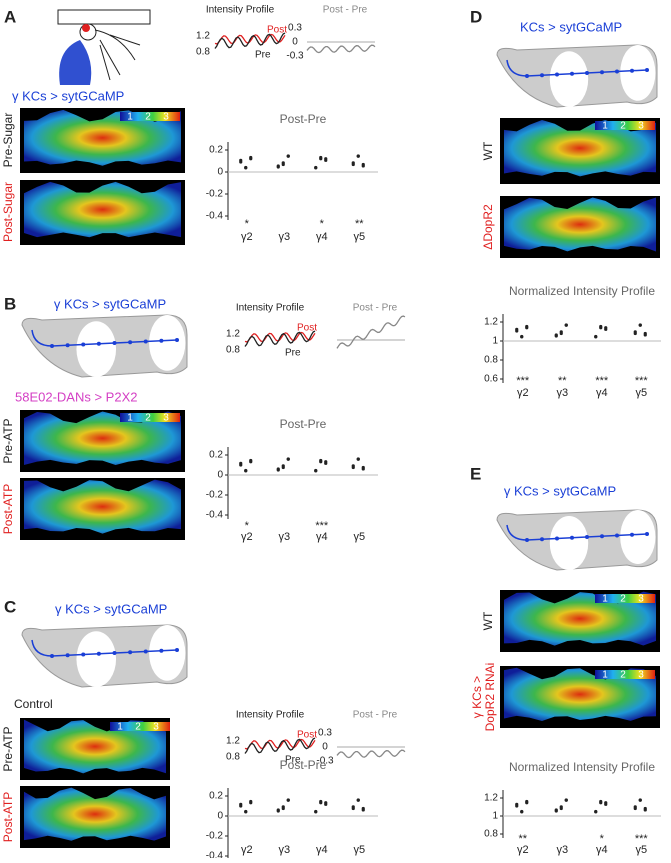 The image size is (671, 863). What do you see at coordinates (562, 381) in the screenshot?
I see `significance: **` at bounding box center [562, 381].